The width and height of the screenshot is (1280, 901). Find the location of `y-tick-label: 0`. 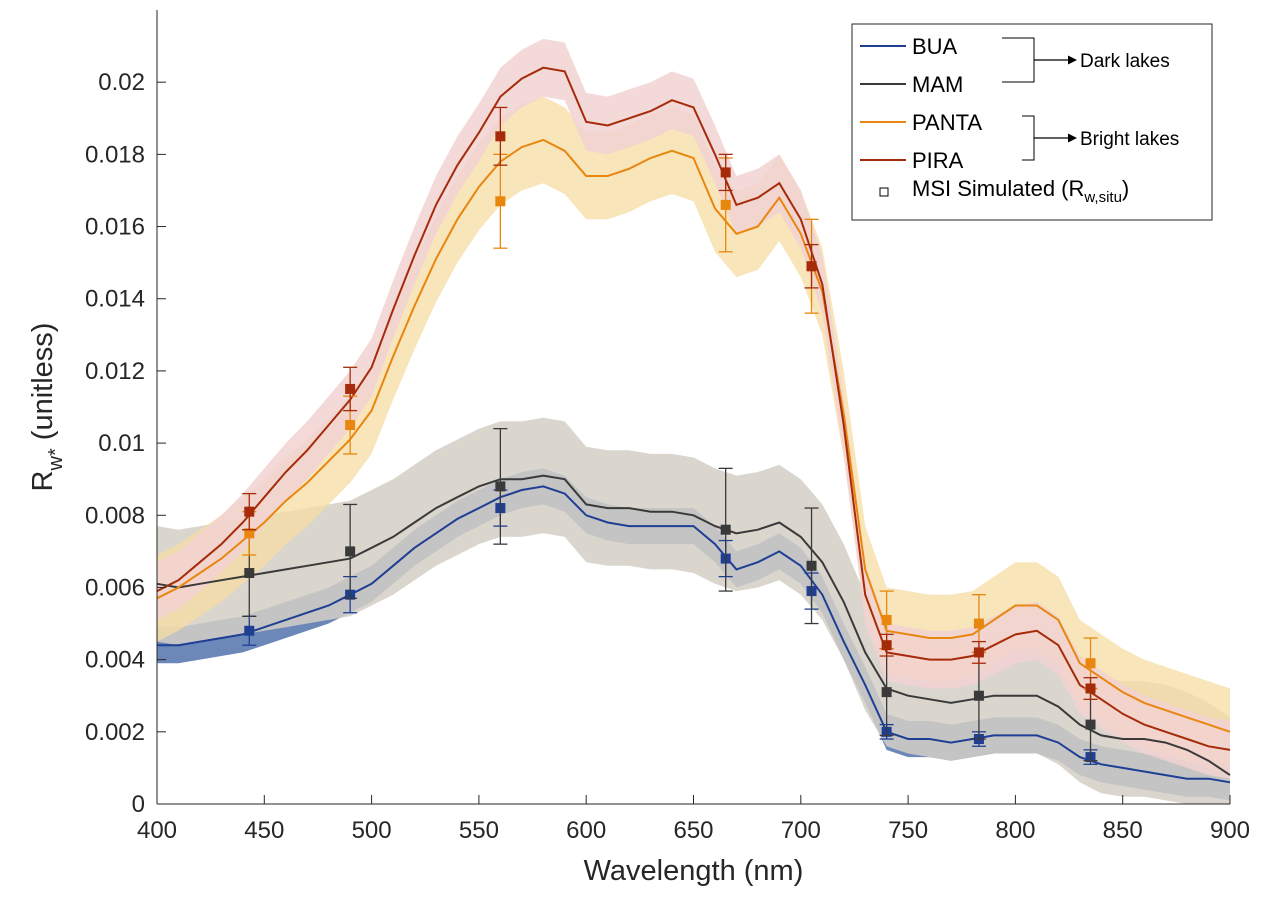

y-tick-label: 0 is located at coordinates (138, 804).